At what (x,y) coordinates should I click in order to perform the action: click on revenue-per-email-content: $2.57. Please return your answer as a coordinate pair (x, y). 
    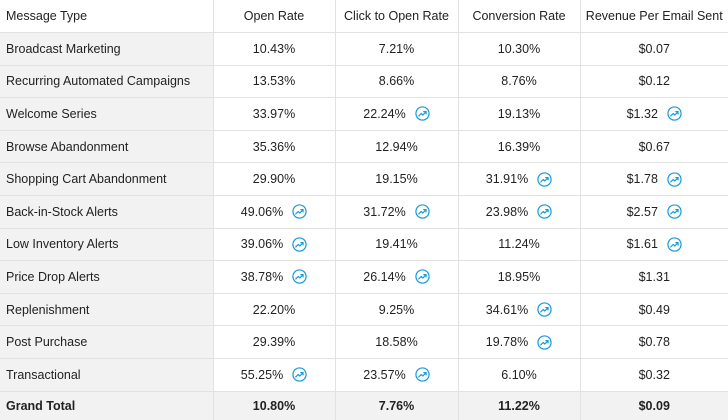
    Looking at the image, I should click on (654, 211).